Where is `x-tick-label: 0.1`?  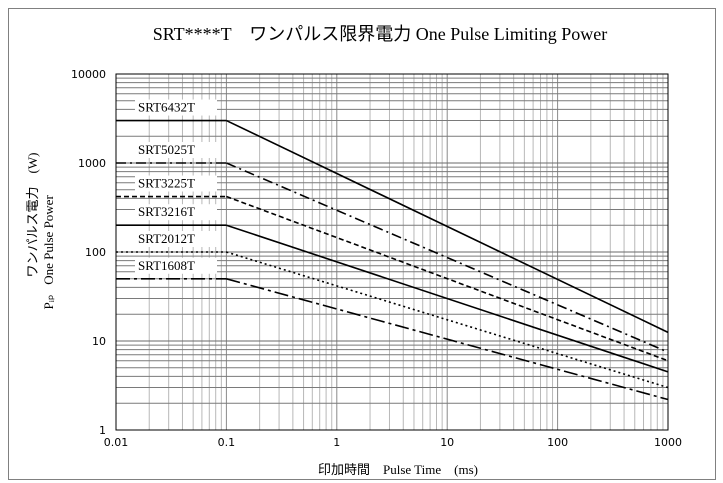
x-tick-label: 0.1 is located at coordinates (227, 442).